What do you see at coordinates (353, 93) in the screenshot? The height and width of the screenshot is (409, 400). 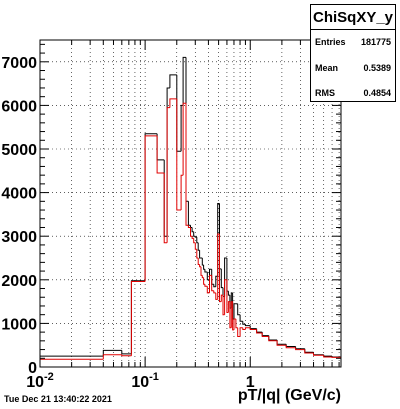 I see `stats-row-rms: RMS 0.4854` at bounding box center [353, 93].